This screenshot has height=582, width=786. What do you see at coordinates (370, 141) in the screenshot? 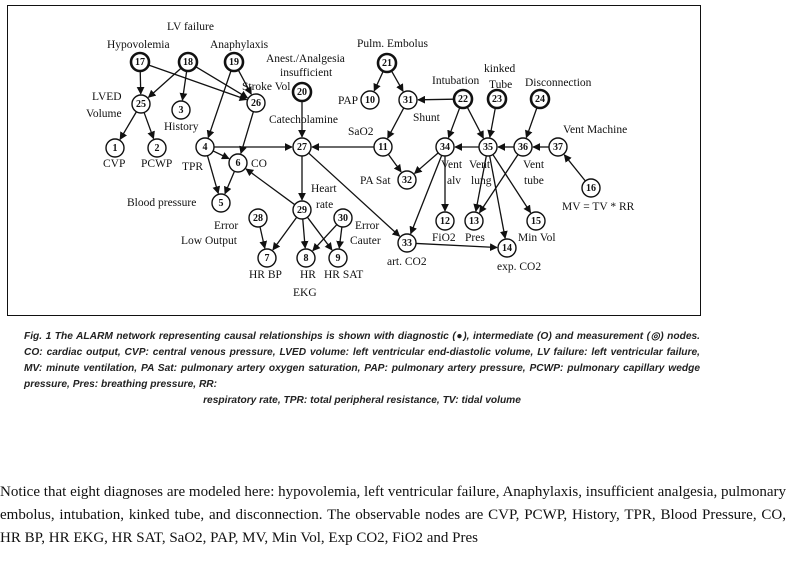
I see `node-11: 11 SaO2` at bounding box center [370, 141].